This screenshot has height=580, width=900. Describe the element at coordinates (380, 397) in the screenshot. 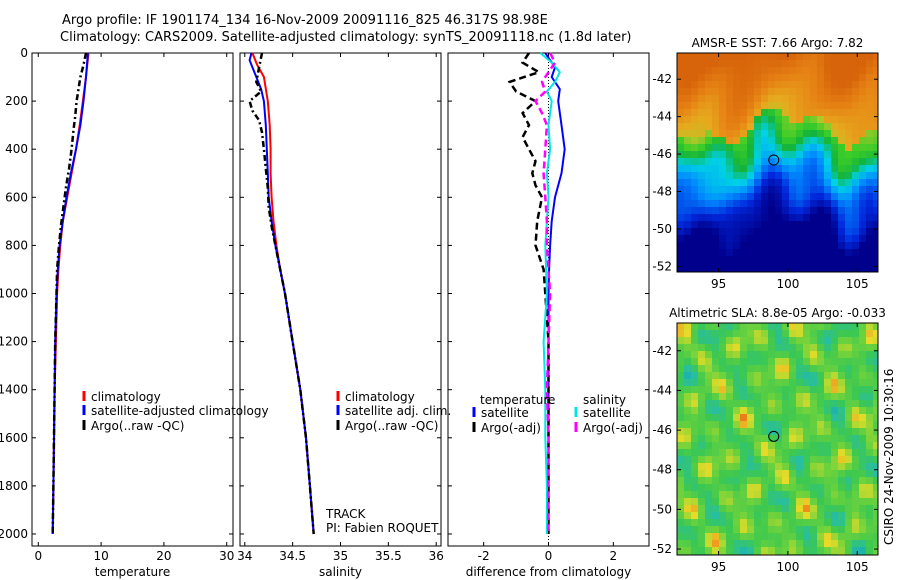

I see `legend-label: climatology` at that location.